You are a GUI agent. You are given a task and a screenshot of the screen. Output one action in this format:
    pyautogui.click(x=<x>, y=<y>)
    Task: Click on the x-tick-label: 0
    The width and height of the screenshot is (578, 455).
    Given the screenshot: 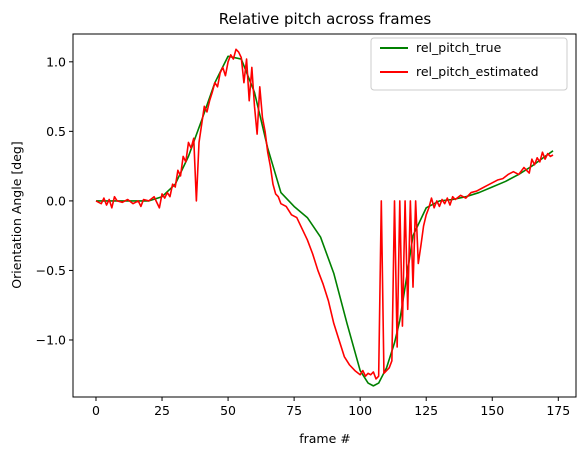 What is the action you would take?
    pyautogui.click(x=96, y=410)
    